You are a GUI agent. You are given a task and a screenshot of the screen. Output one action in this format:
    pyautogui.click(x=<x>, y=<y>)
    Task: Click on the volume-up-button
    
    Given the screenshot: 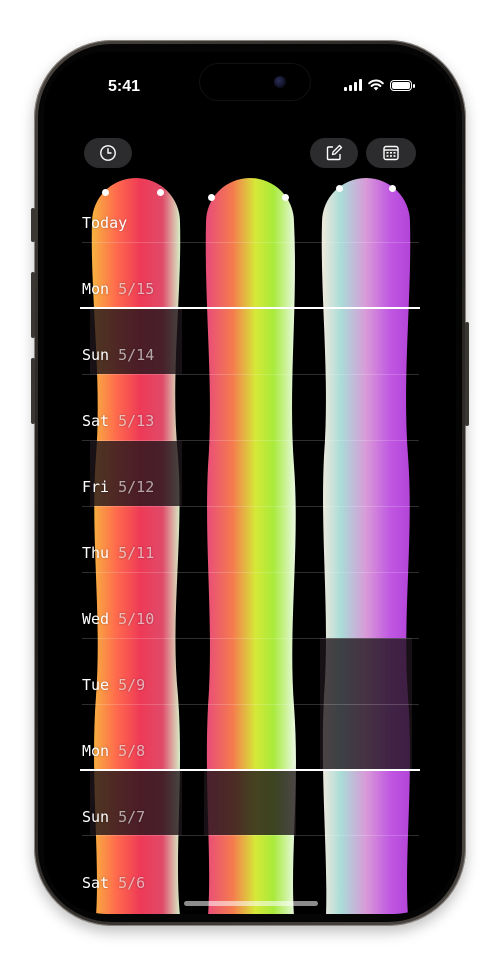 What is the action you would take?
    pyautogui.click(x=33, y=305)
    